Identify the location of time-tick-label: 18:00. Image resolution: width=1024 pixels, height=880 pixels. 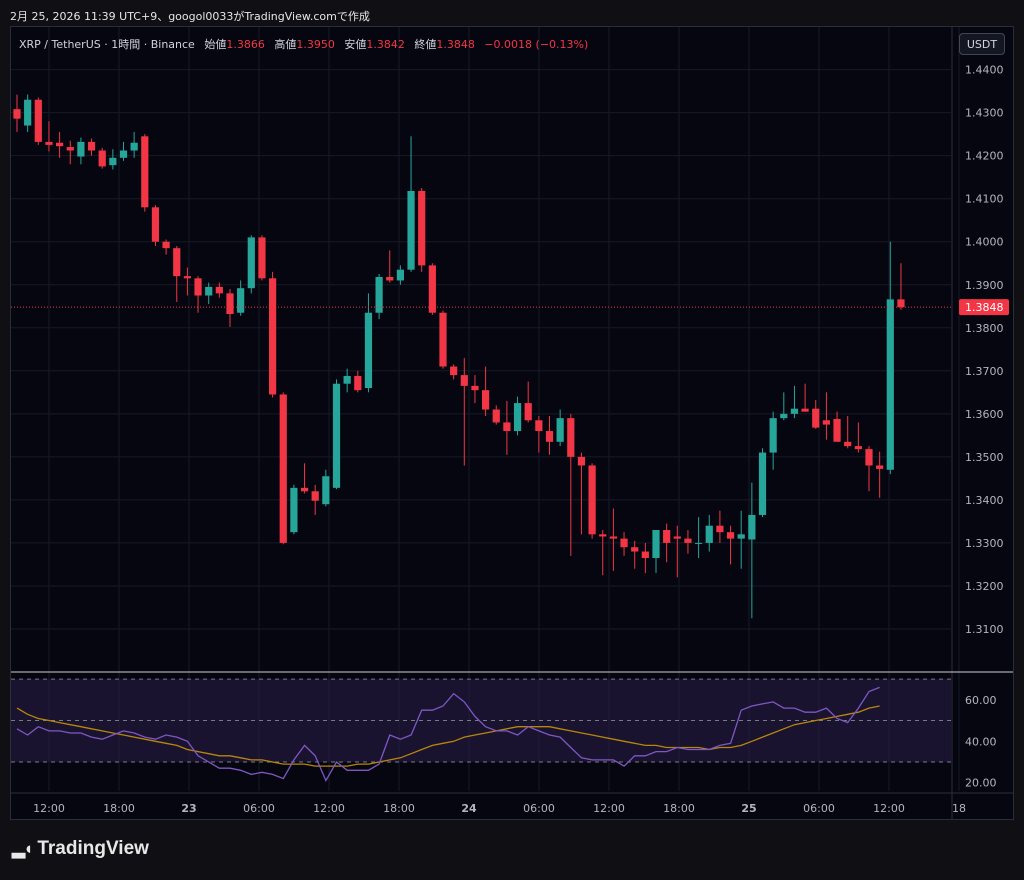
(119, 808).